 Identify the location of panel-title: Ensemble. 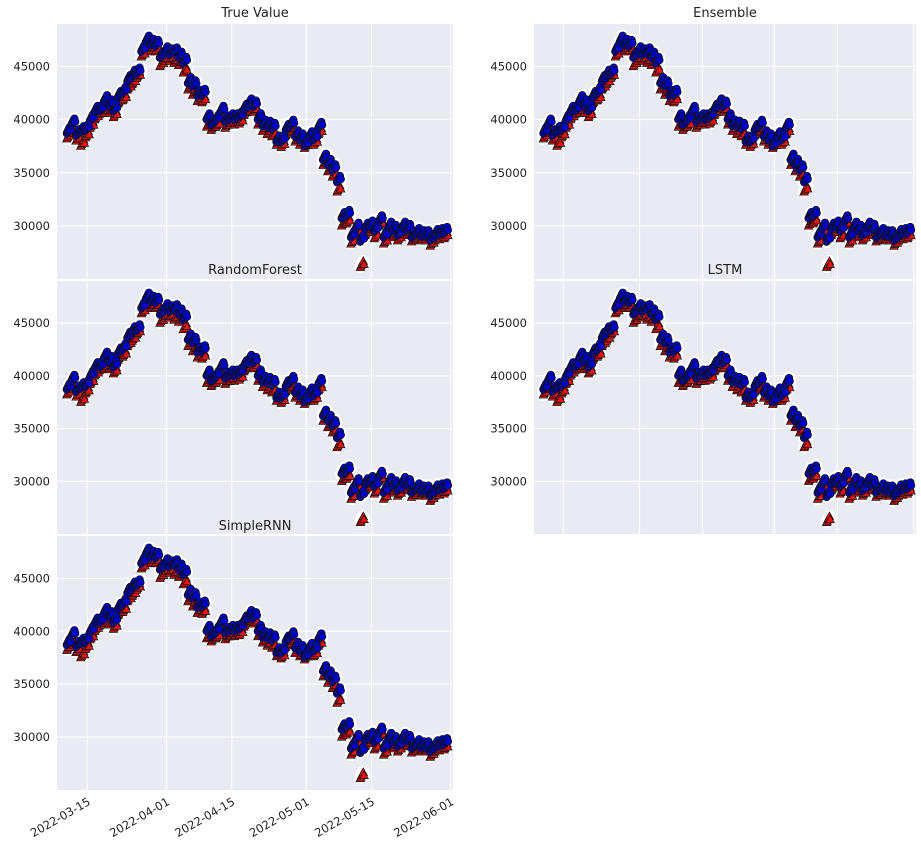
(725, 13).